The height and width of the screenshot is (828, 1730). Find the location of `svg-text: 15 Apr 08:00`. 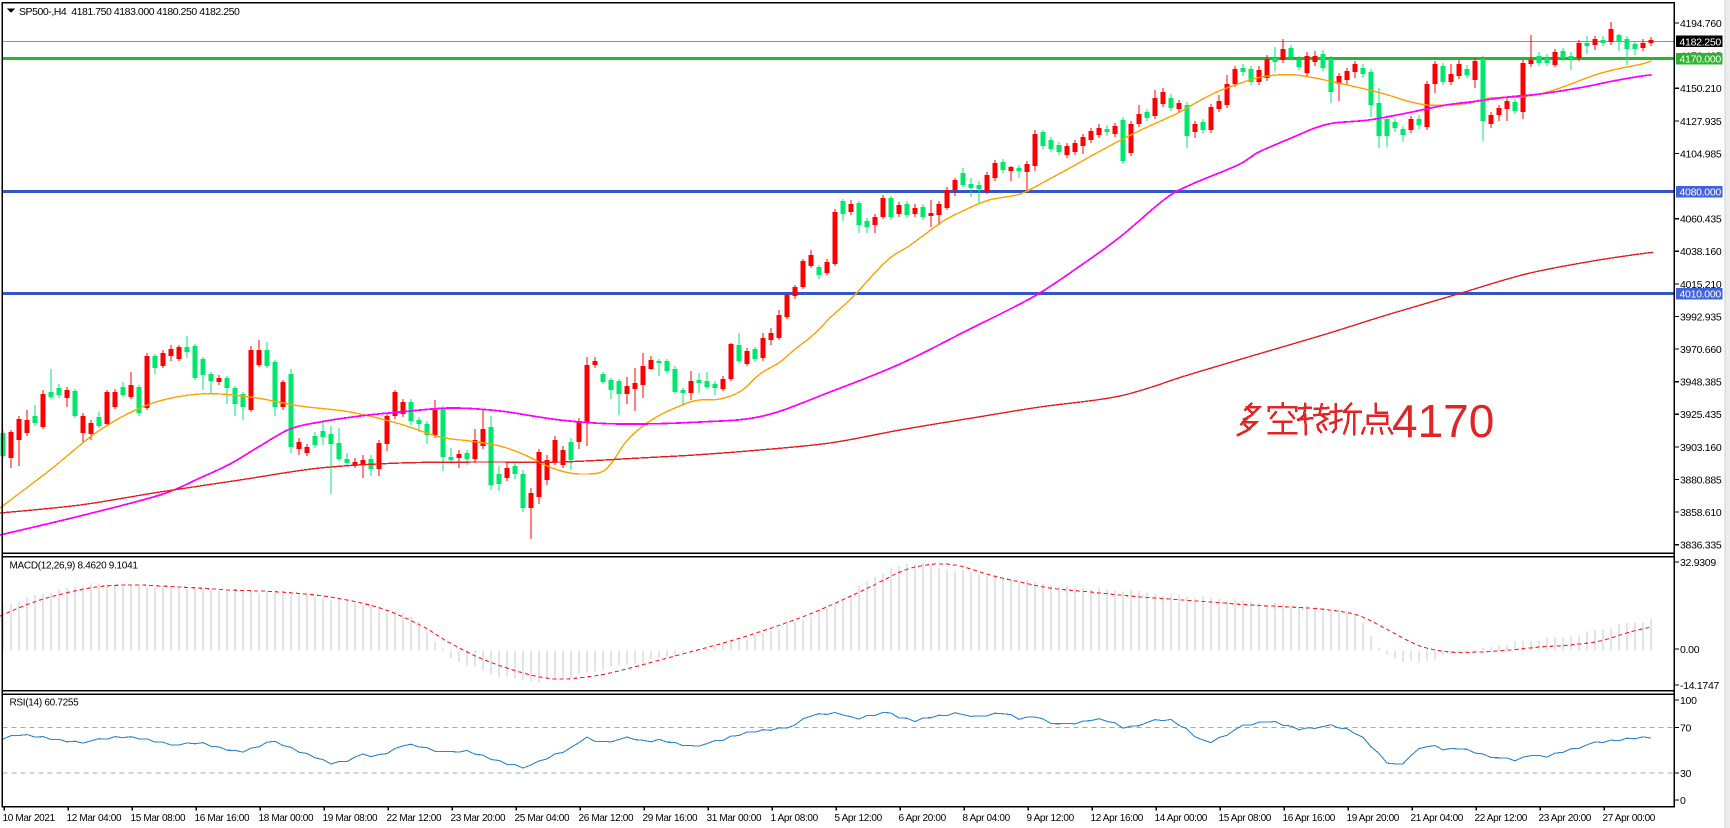

svg-text: 15 Apr 08:00 is located at coordinates (1245, 818).